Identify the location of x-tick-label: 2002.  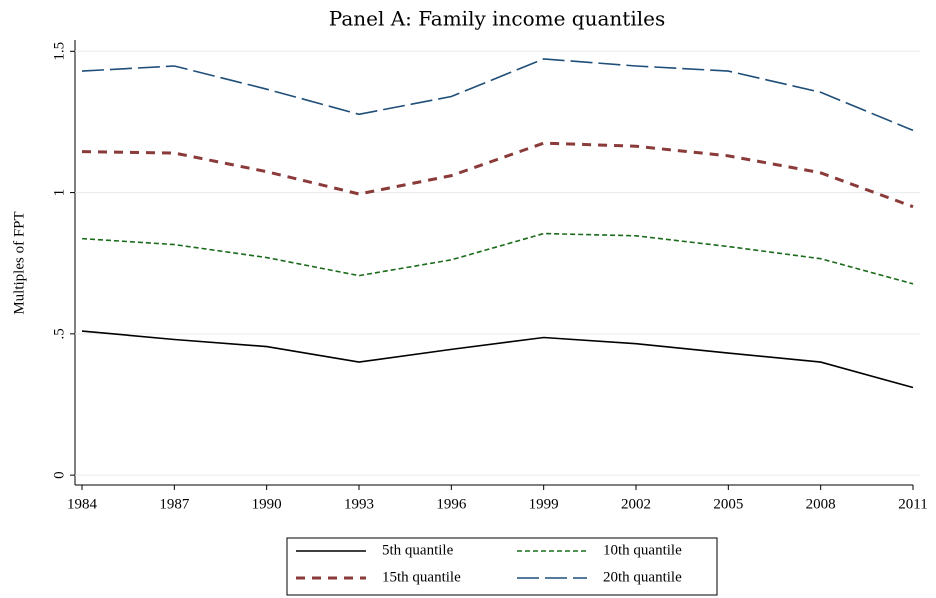
(636, 504).